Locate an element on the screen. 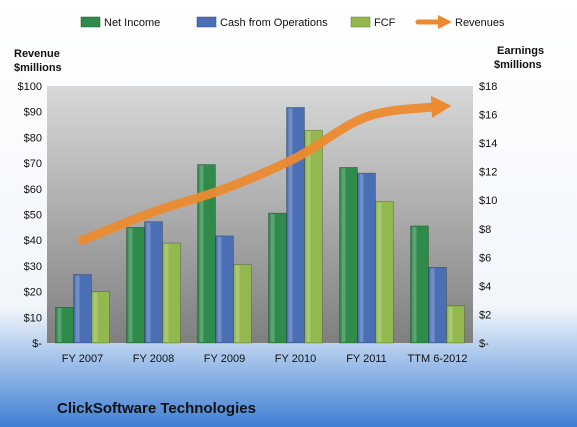  category-label: FY 2009 is located at coordinates (224, 359).